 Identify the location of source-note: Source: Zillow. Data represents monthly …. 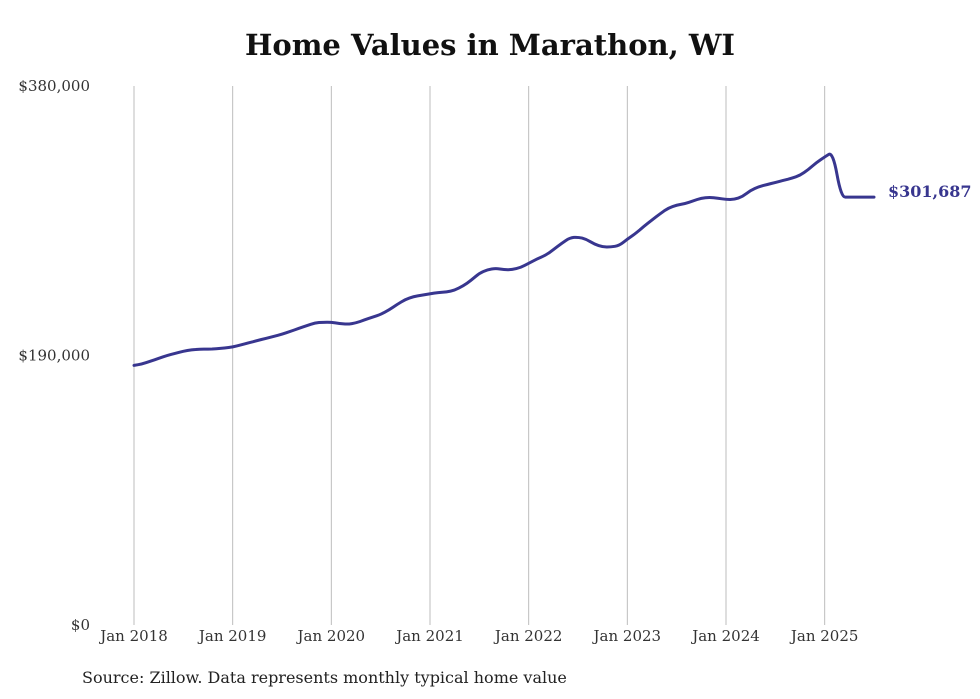
(324, 677).